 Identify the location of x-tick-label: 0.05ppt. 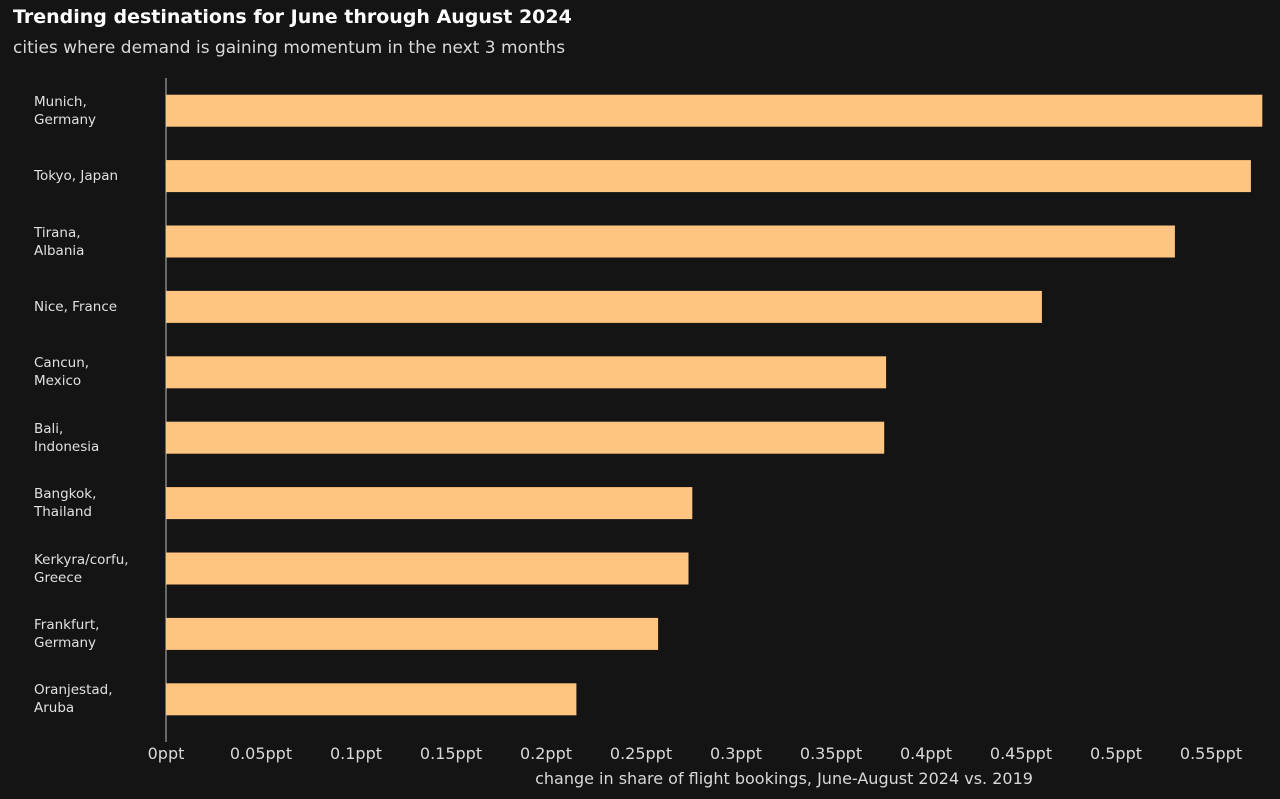
(261, 753).